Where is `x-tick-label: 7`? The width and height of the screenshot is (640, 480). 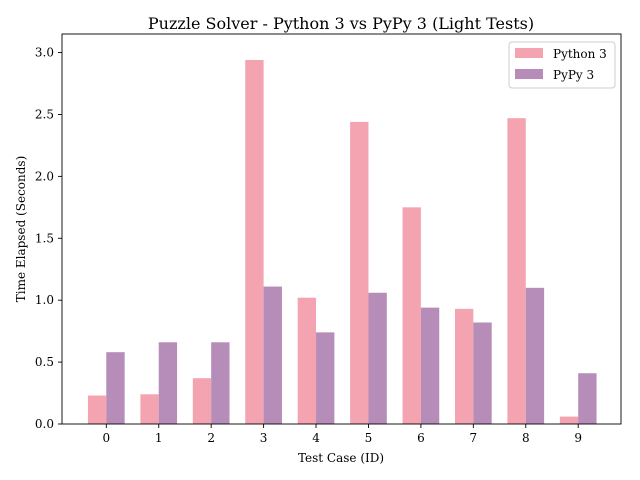 x-tick-label: 7 is located at coordinates (474, 438).